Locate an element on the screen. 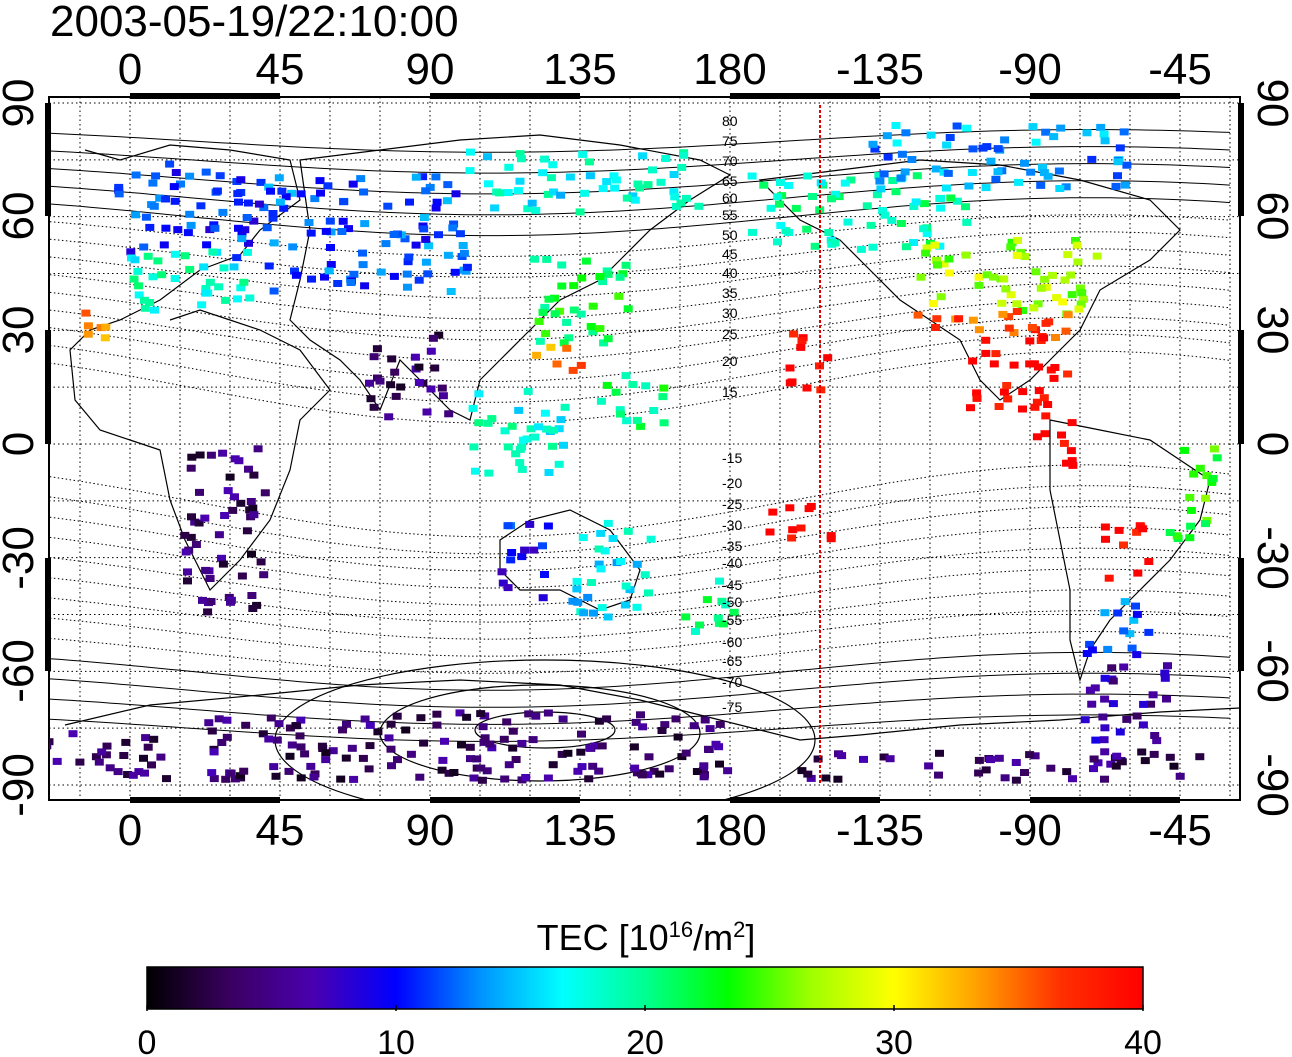 The image size is (1292, 1057). mlat-label: -25 is located at coordinates (732, 504).